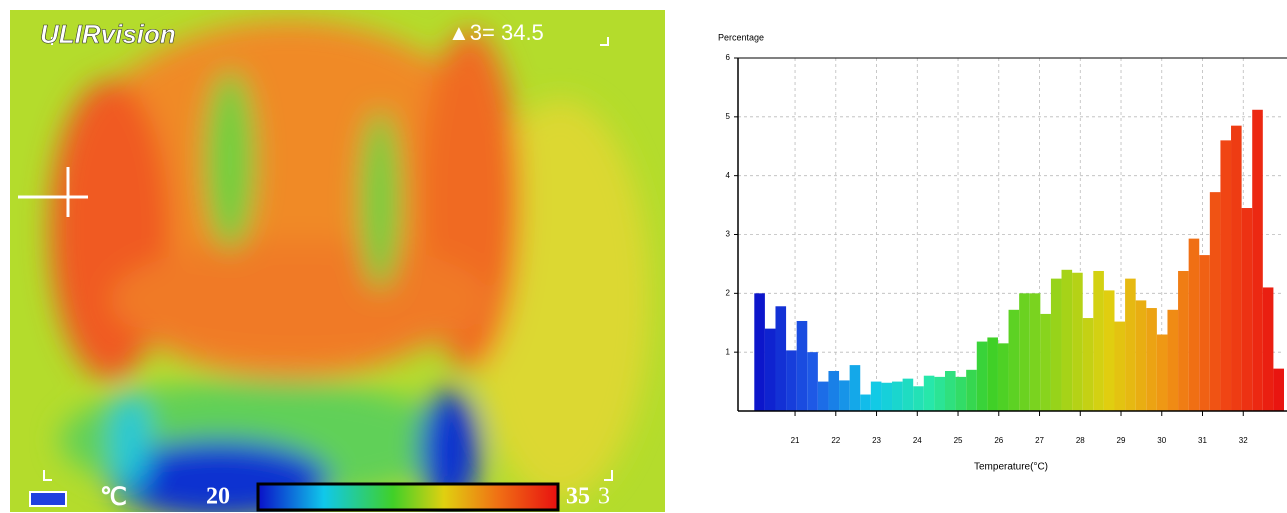 The height and width of the screenshot is (513, 1287). Describe the element at coordinates (1039, 440) in the screenshot. I see `x-tick-label: 27` at that location.